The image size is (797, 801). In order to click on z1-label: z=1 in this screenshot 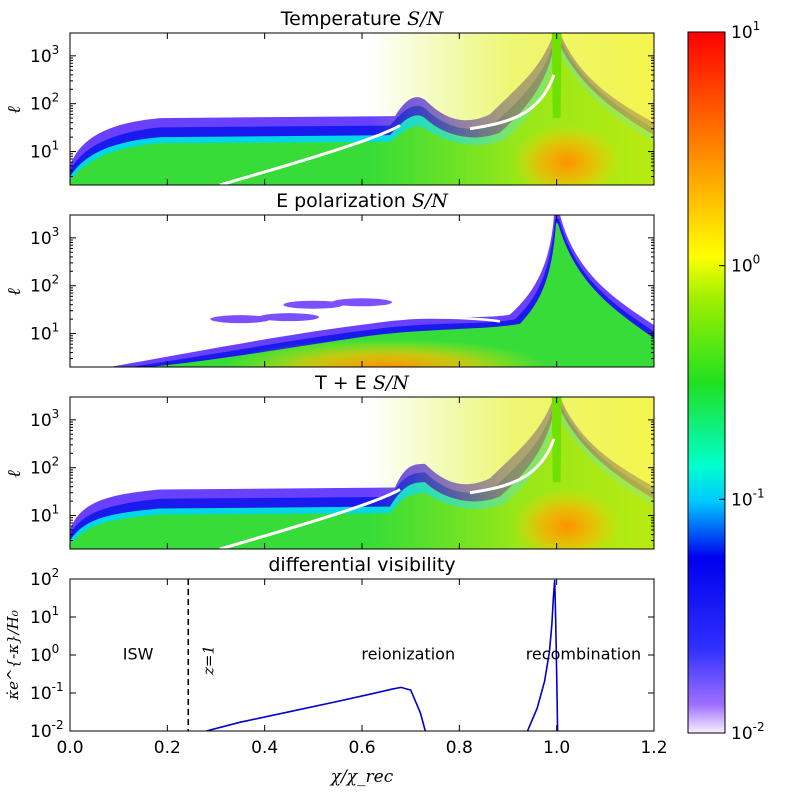, I will do `click(208, 660)`.